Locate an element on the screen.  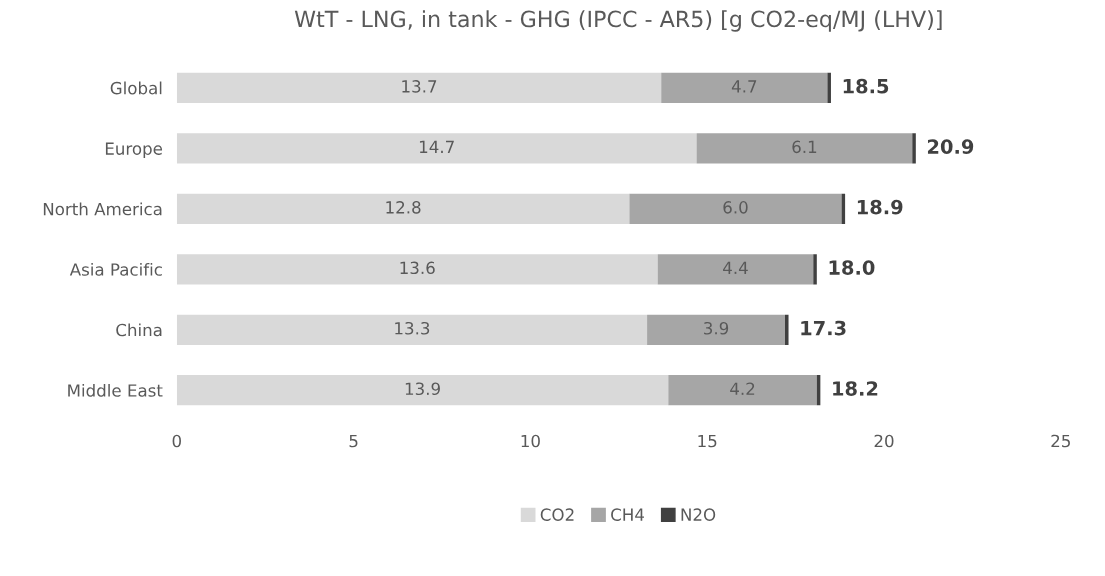
y-tick-label: Global is located at coordinates (136, 88).